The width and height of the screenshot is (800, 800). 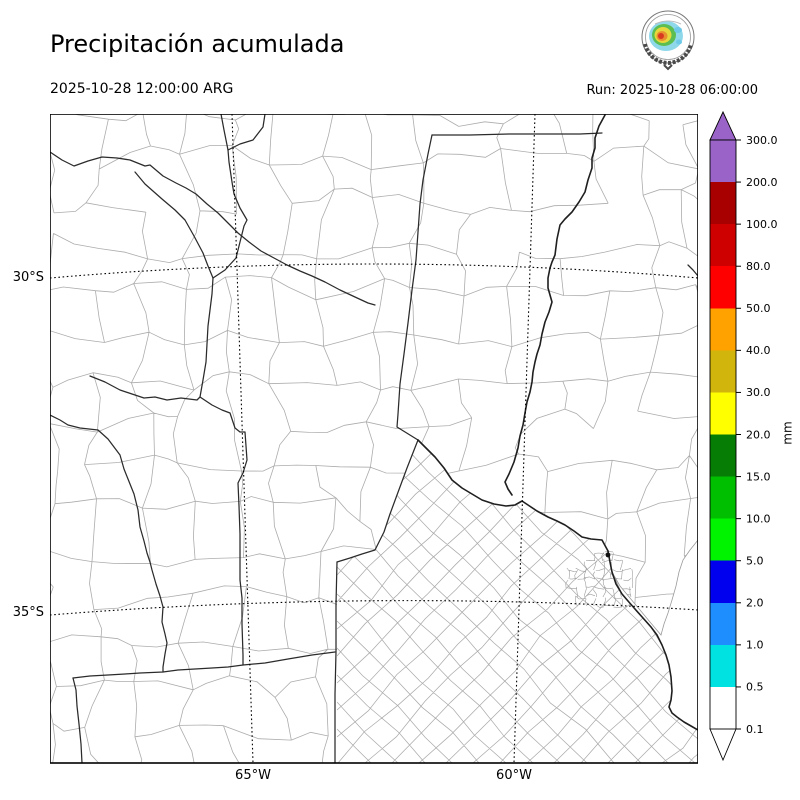 I want to click on colorbar-tick-label: 300.0, so click(x=762, y=140).